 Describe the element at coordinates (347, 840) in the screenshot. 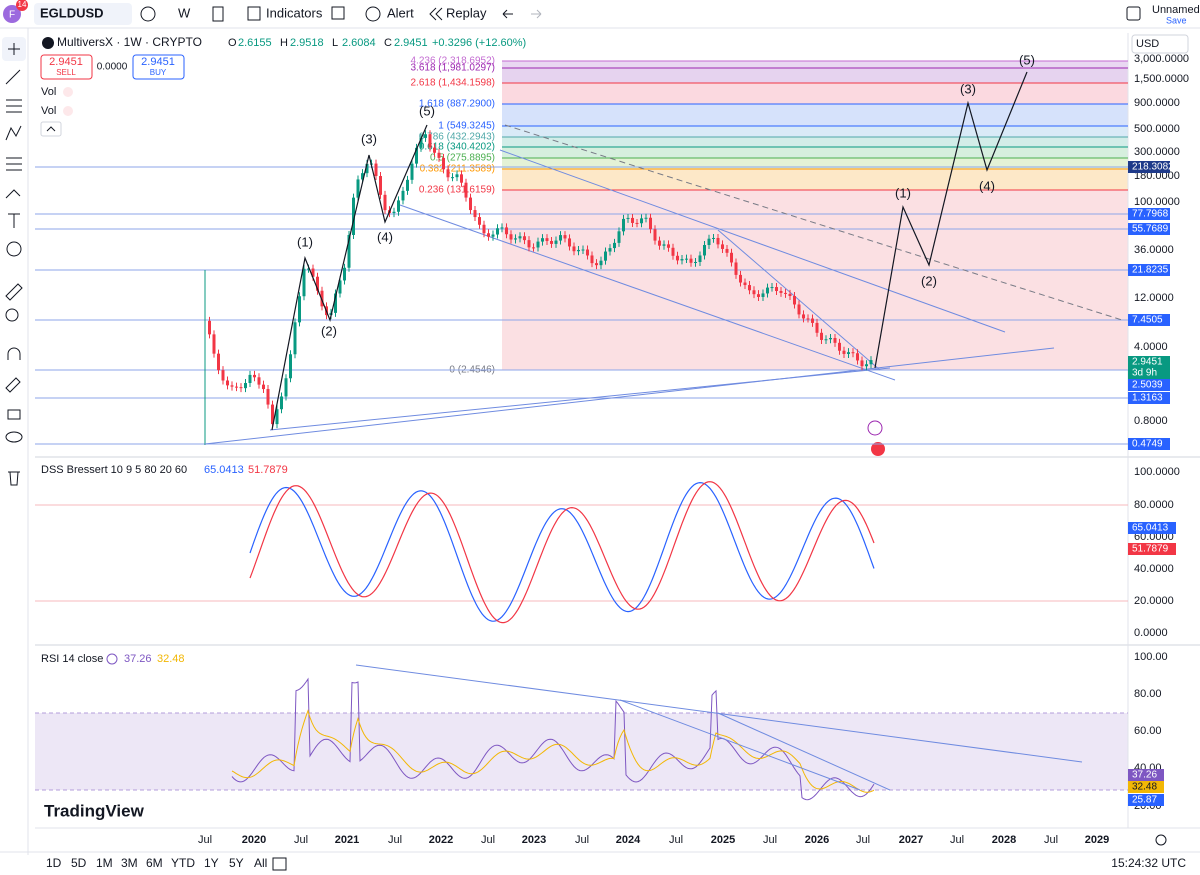

I see `time-tick-label: 2021` at that location.